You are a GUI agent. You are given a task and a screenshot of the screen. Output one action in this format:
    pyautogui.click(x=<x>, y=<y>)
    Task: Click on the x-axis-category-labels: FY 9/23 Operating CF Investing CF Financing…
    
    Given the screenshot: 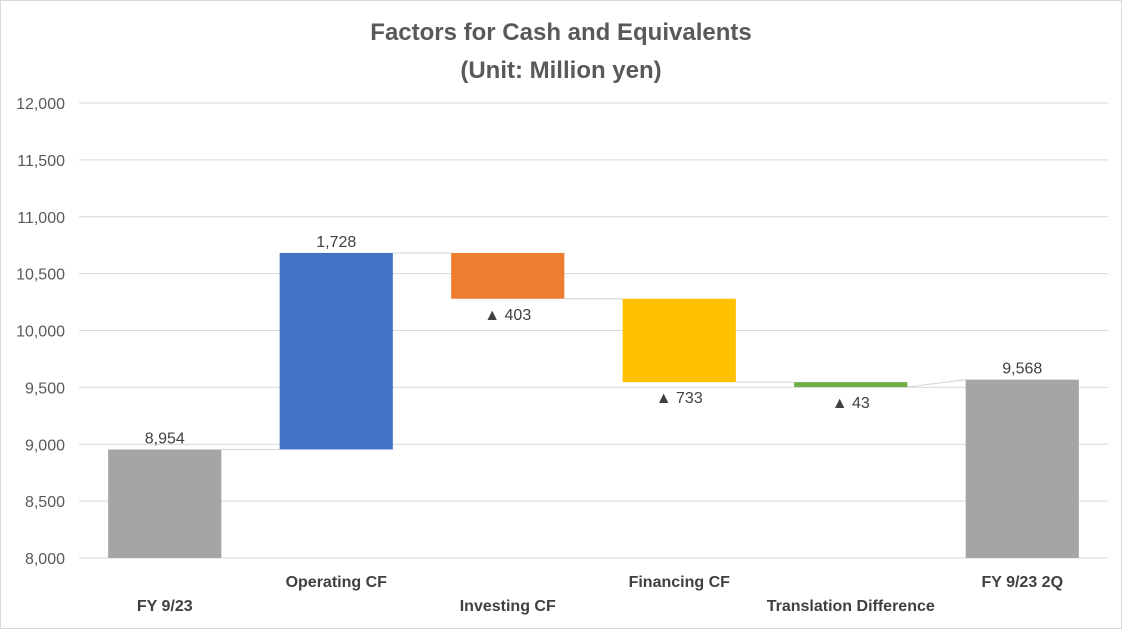 What is the action you would take?
    pyautogui.click(x=600, y=594)
    